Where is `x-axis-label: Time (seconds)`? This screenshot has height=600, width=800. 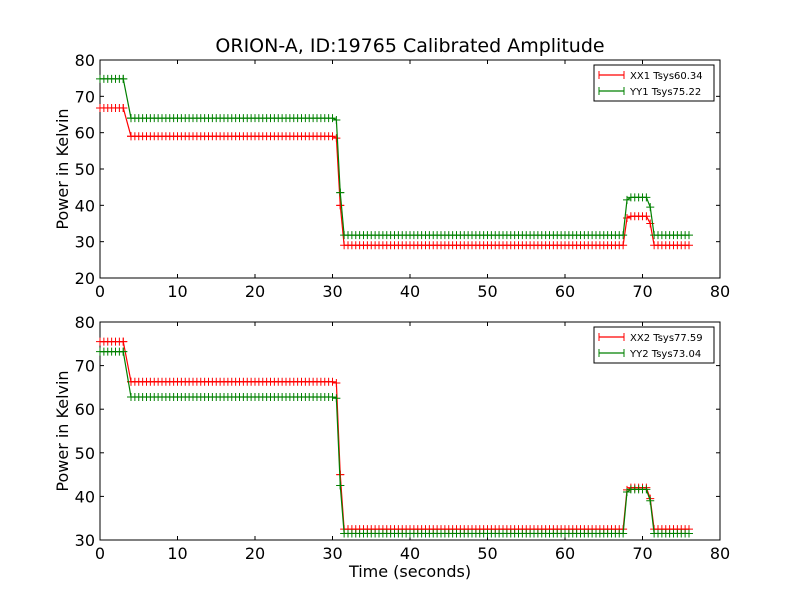 x-axis-label: Time (seconds) is located at coordinates (409, 571).